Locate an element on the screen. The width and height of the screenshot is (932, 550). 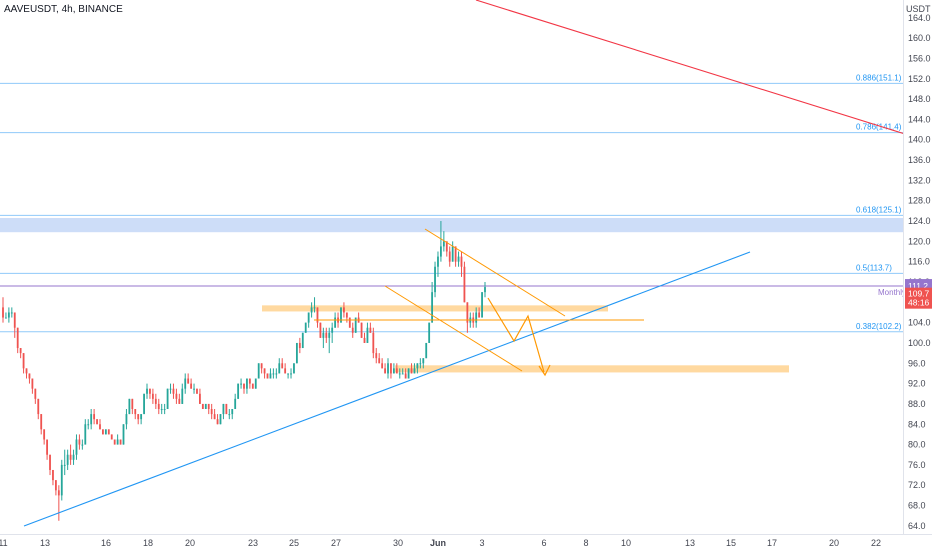
projection-path is located at coordinates (516, 335).